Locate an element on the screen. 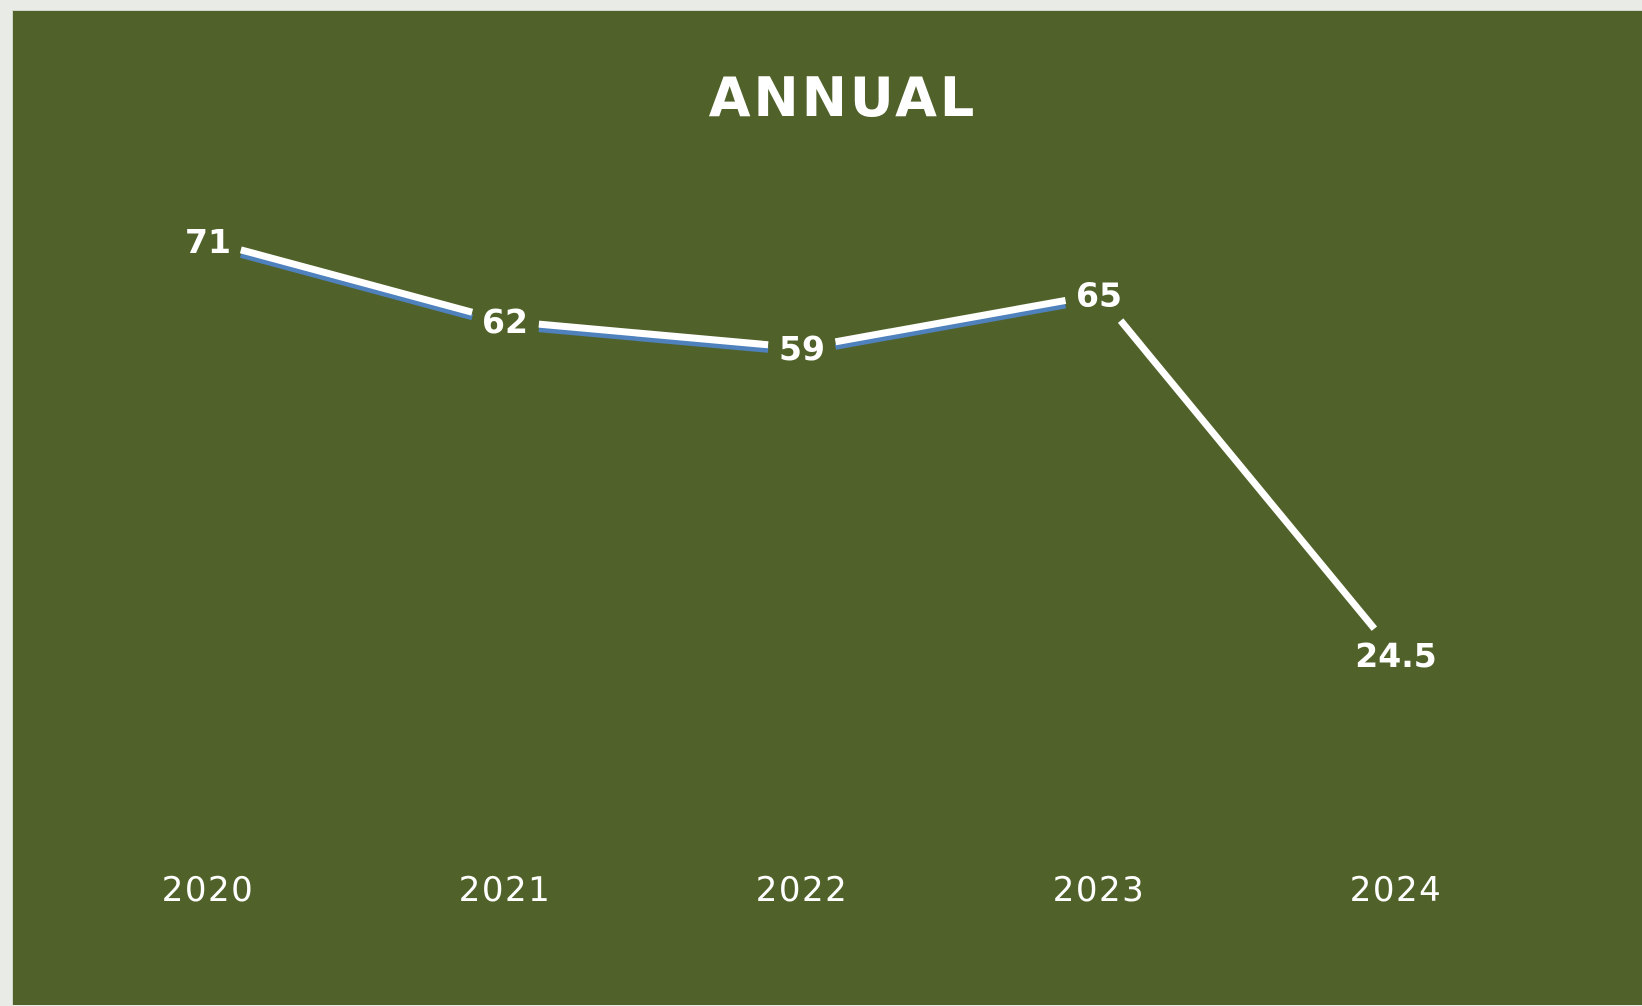  x-tick-label: 2020 is located at coordinates (208, 890).